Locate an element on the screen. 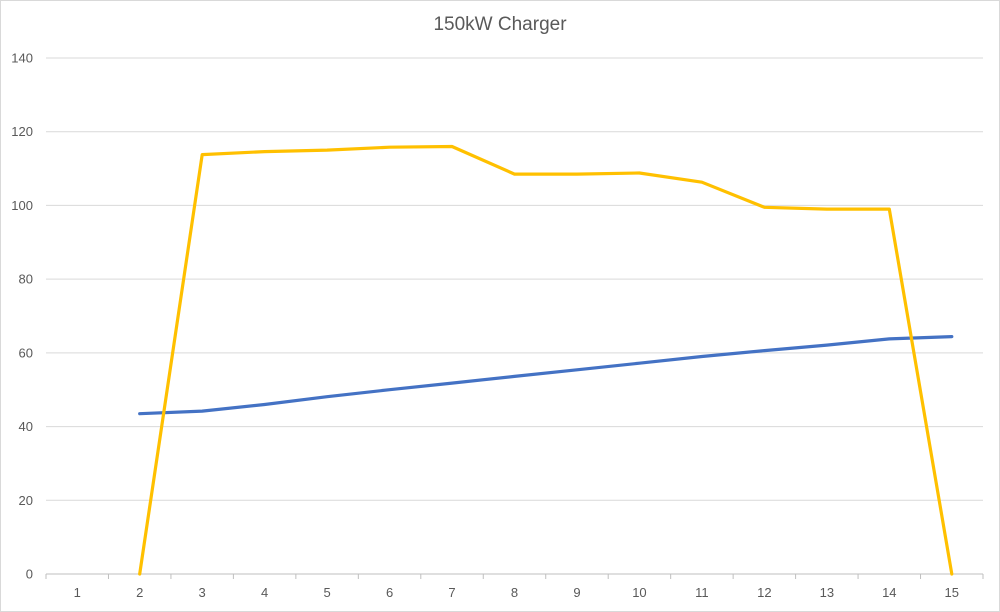 The height and width of the screenshot is (612, 1000). x-tick-label: 6 is located at coordinates (389, 592).